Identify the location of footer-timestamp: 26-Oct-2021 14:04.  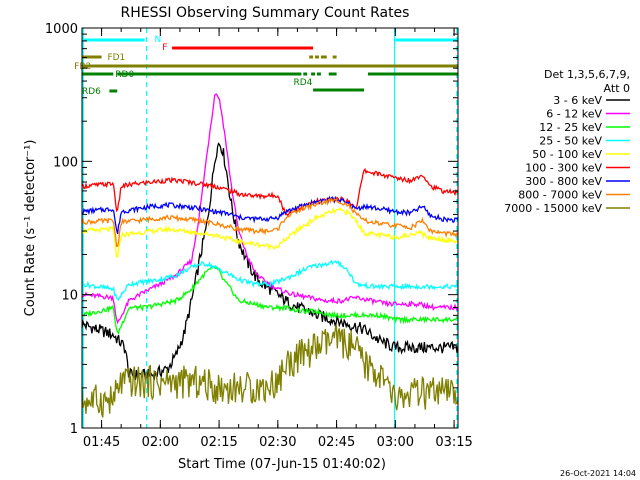
(598, 473).